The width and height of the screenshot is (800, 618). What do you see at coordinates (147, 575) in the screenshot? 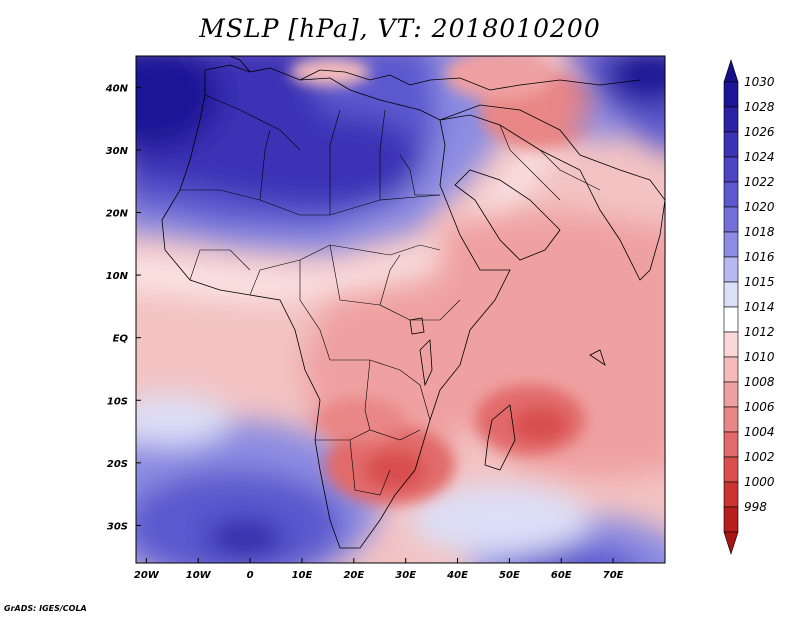
I see `lon-tick-label: 20W` at bounding box center [147, 575].